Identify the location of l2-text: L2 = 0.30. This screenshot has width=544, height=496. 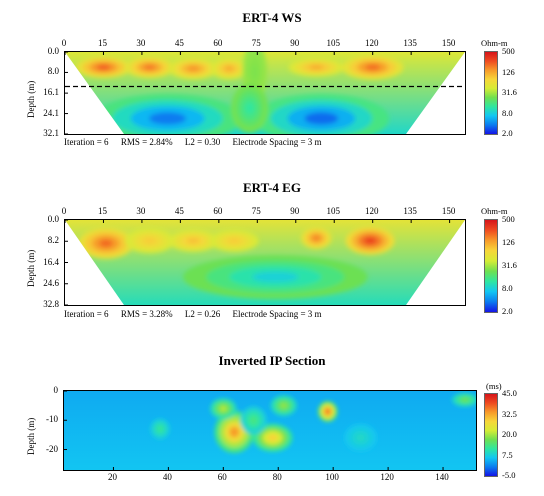
(202, 142).